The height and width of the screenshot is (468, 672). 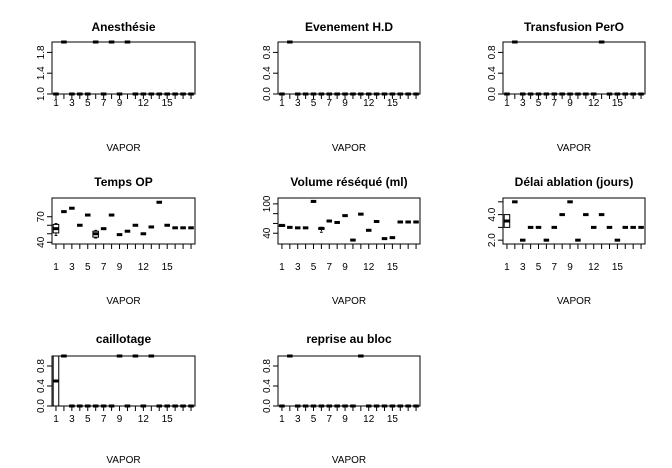 I want to click on boxplot-panel: reprise au bloc 0.0 0.4 0.8 1 3 5 7 9 12 15 VAPOR, so click(x=341, y=399).